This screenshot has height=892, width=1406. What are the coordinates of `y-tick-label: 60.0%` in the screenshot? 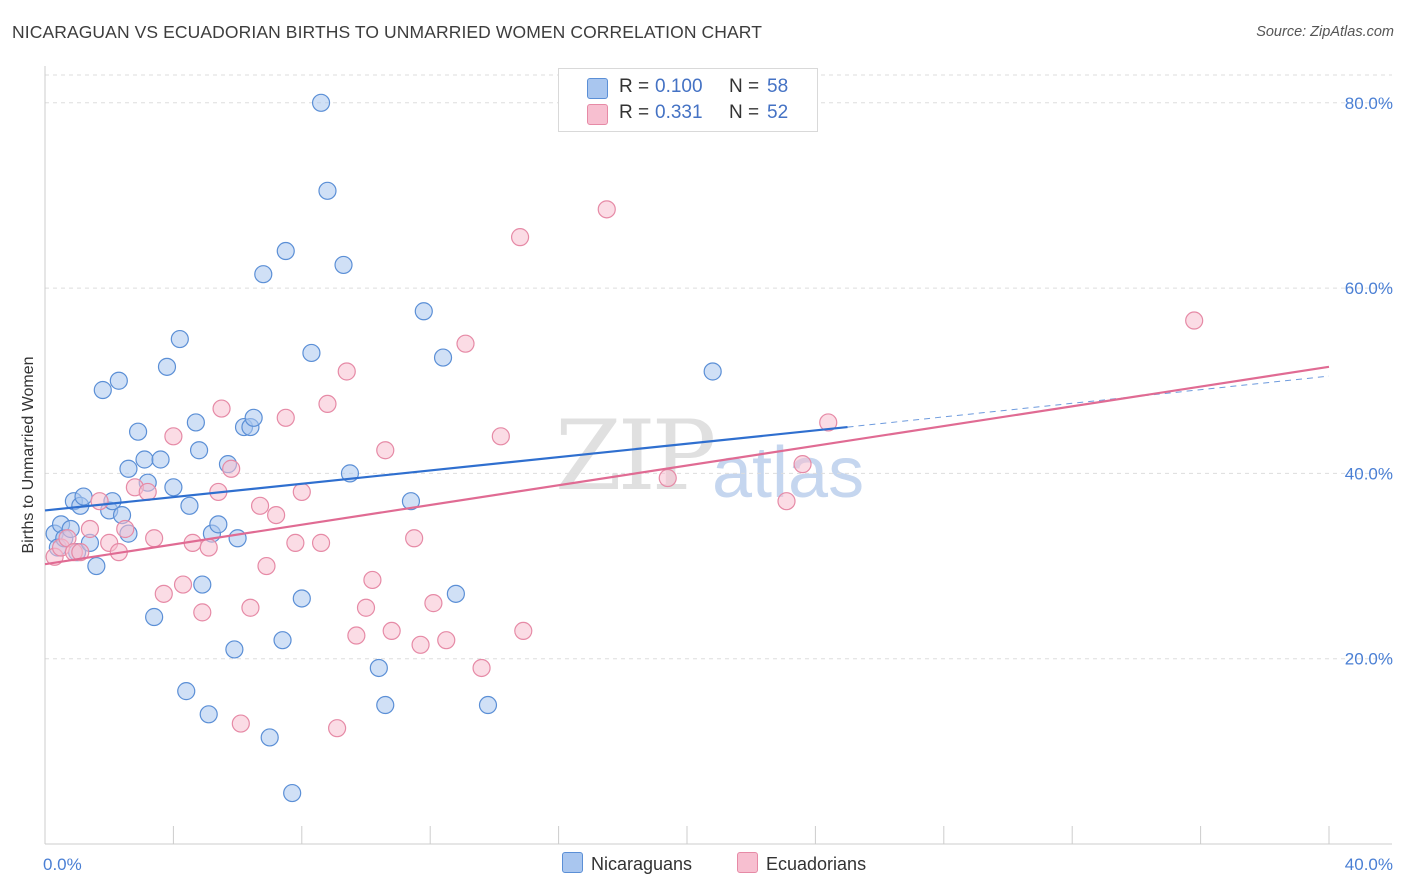 It's located at (1369, 288).